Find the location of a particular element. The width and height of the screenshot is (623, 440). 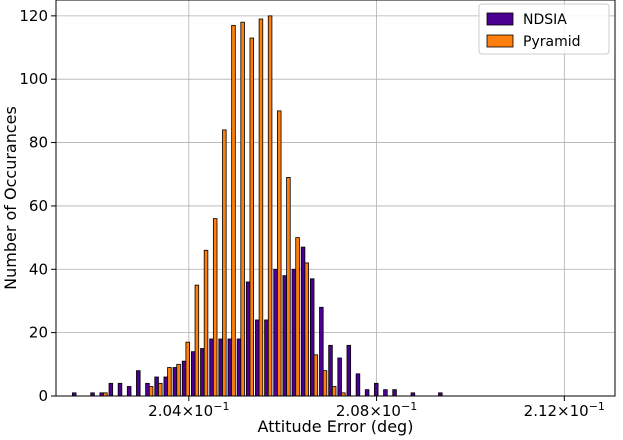

x-tick-label: 2.08×10⁻¹ is located at coordinates (376, 410).